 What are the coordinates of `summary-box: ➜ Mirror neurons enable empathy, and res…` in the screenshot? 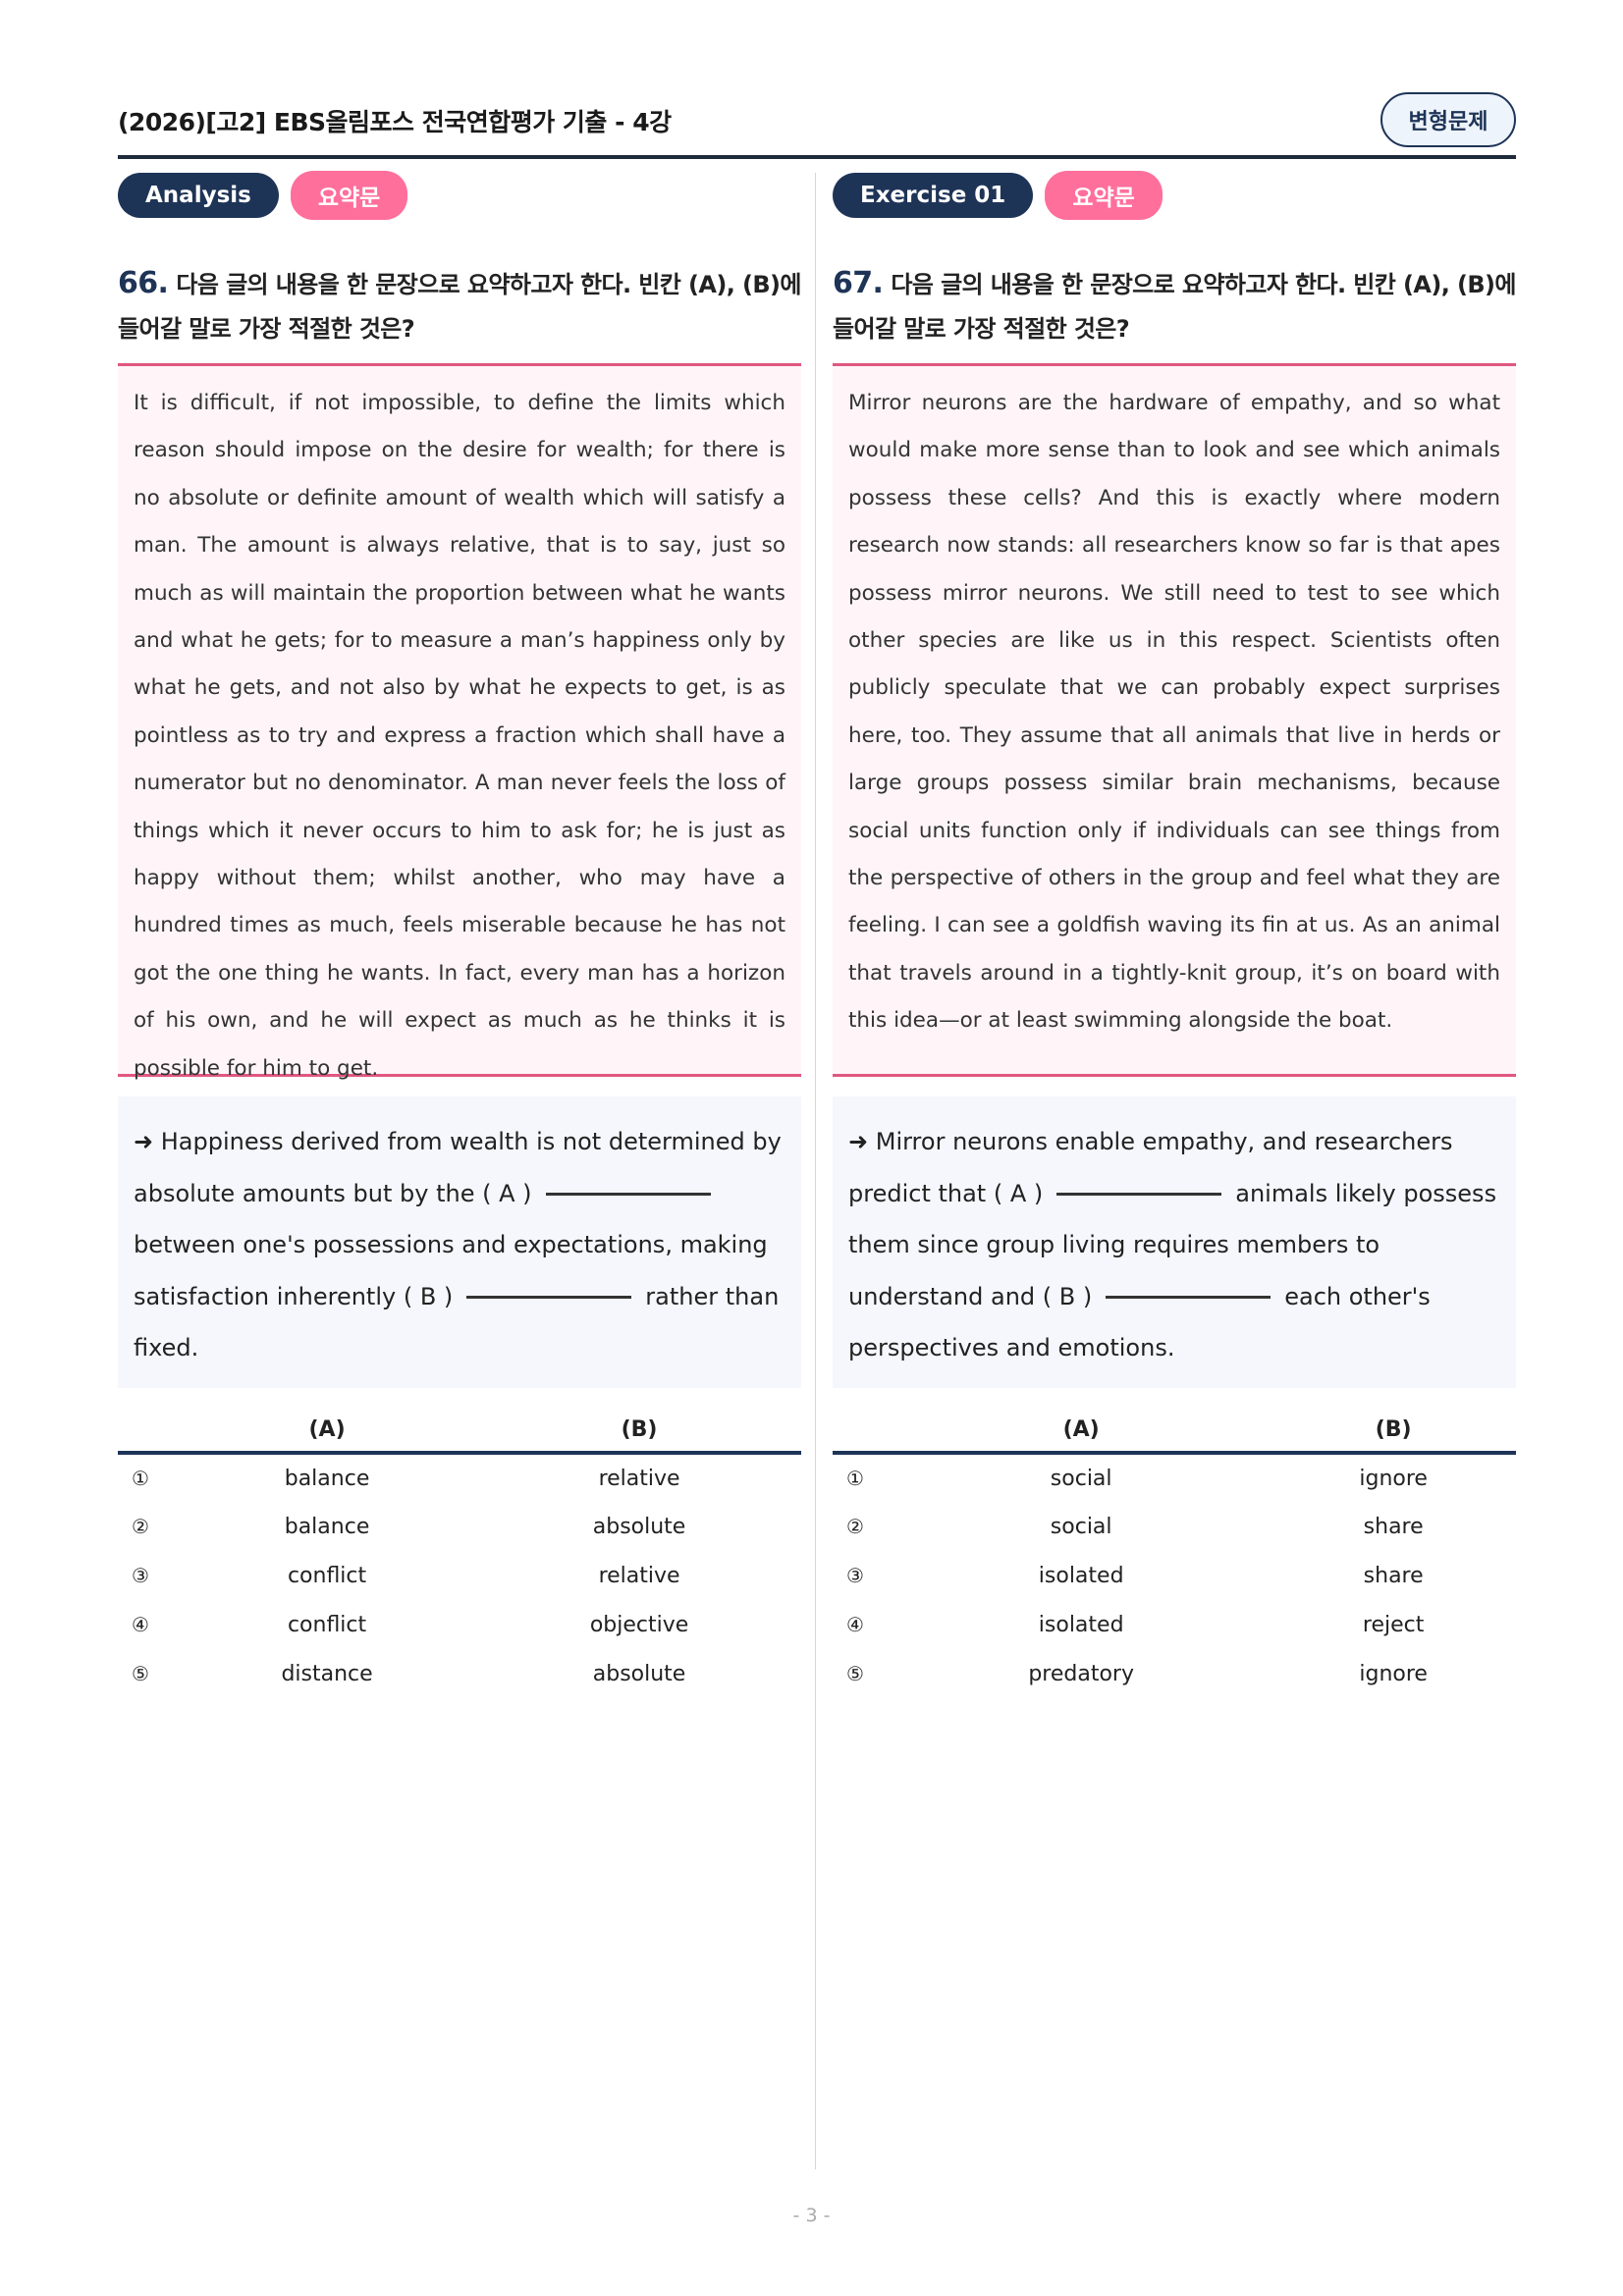 It's located at (1174, 1242).